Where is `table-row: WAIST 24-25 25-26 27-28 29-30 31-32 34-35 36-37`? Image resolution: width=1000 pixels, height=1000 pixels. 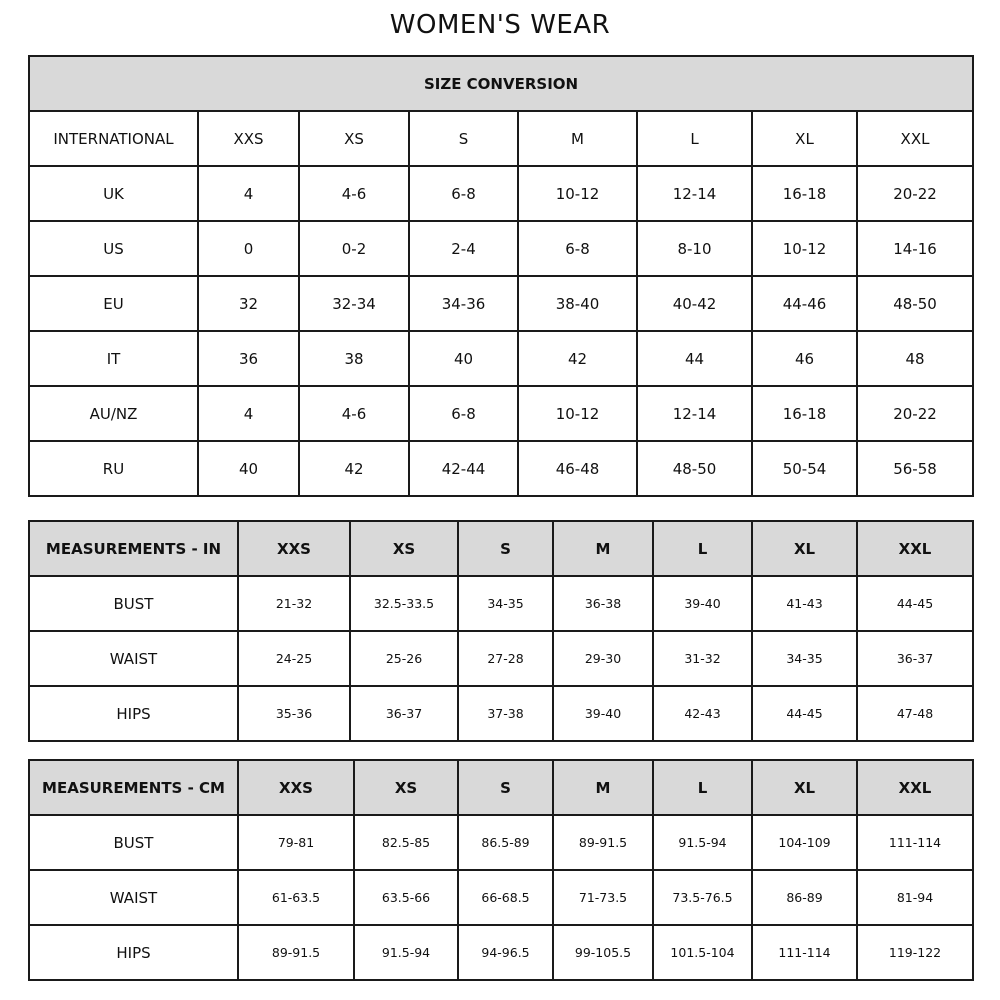
table-row: WAIST 24-25 25-26 27-28 29-30 31-32 34-35 36-37 is located at coordinates (501, 658).